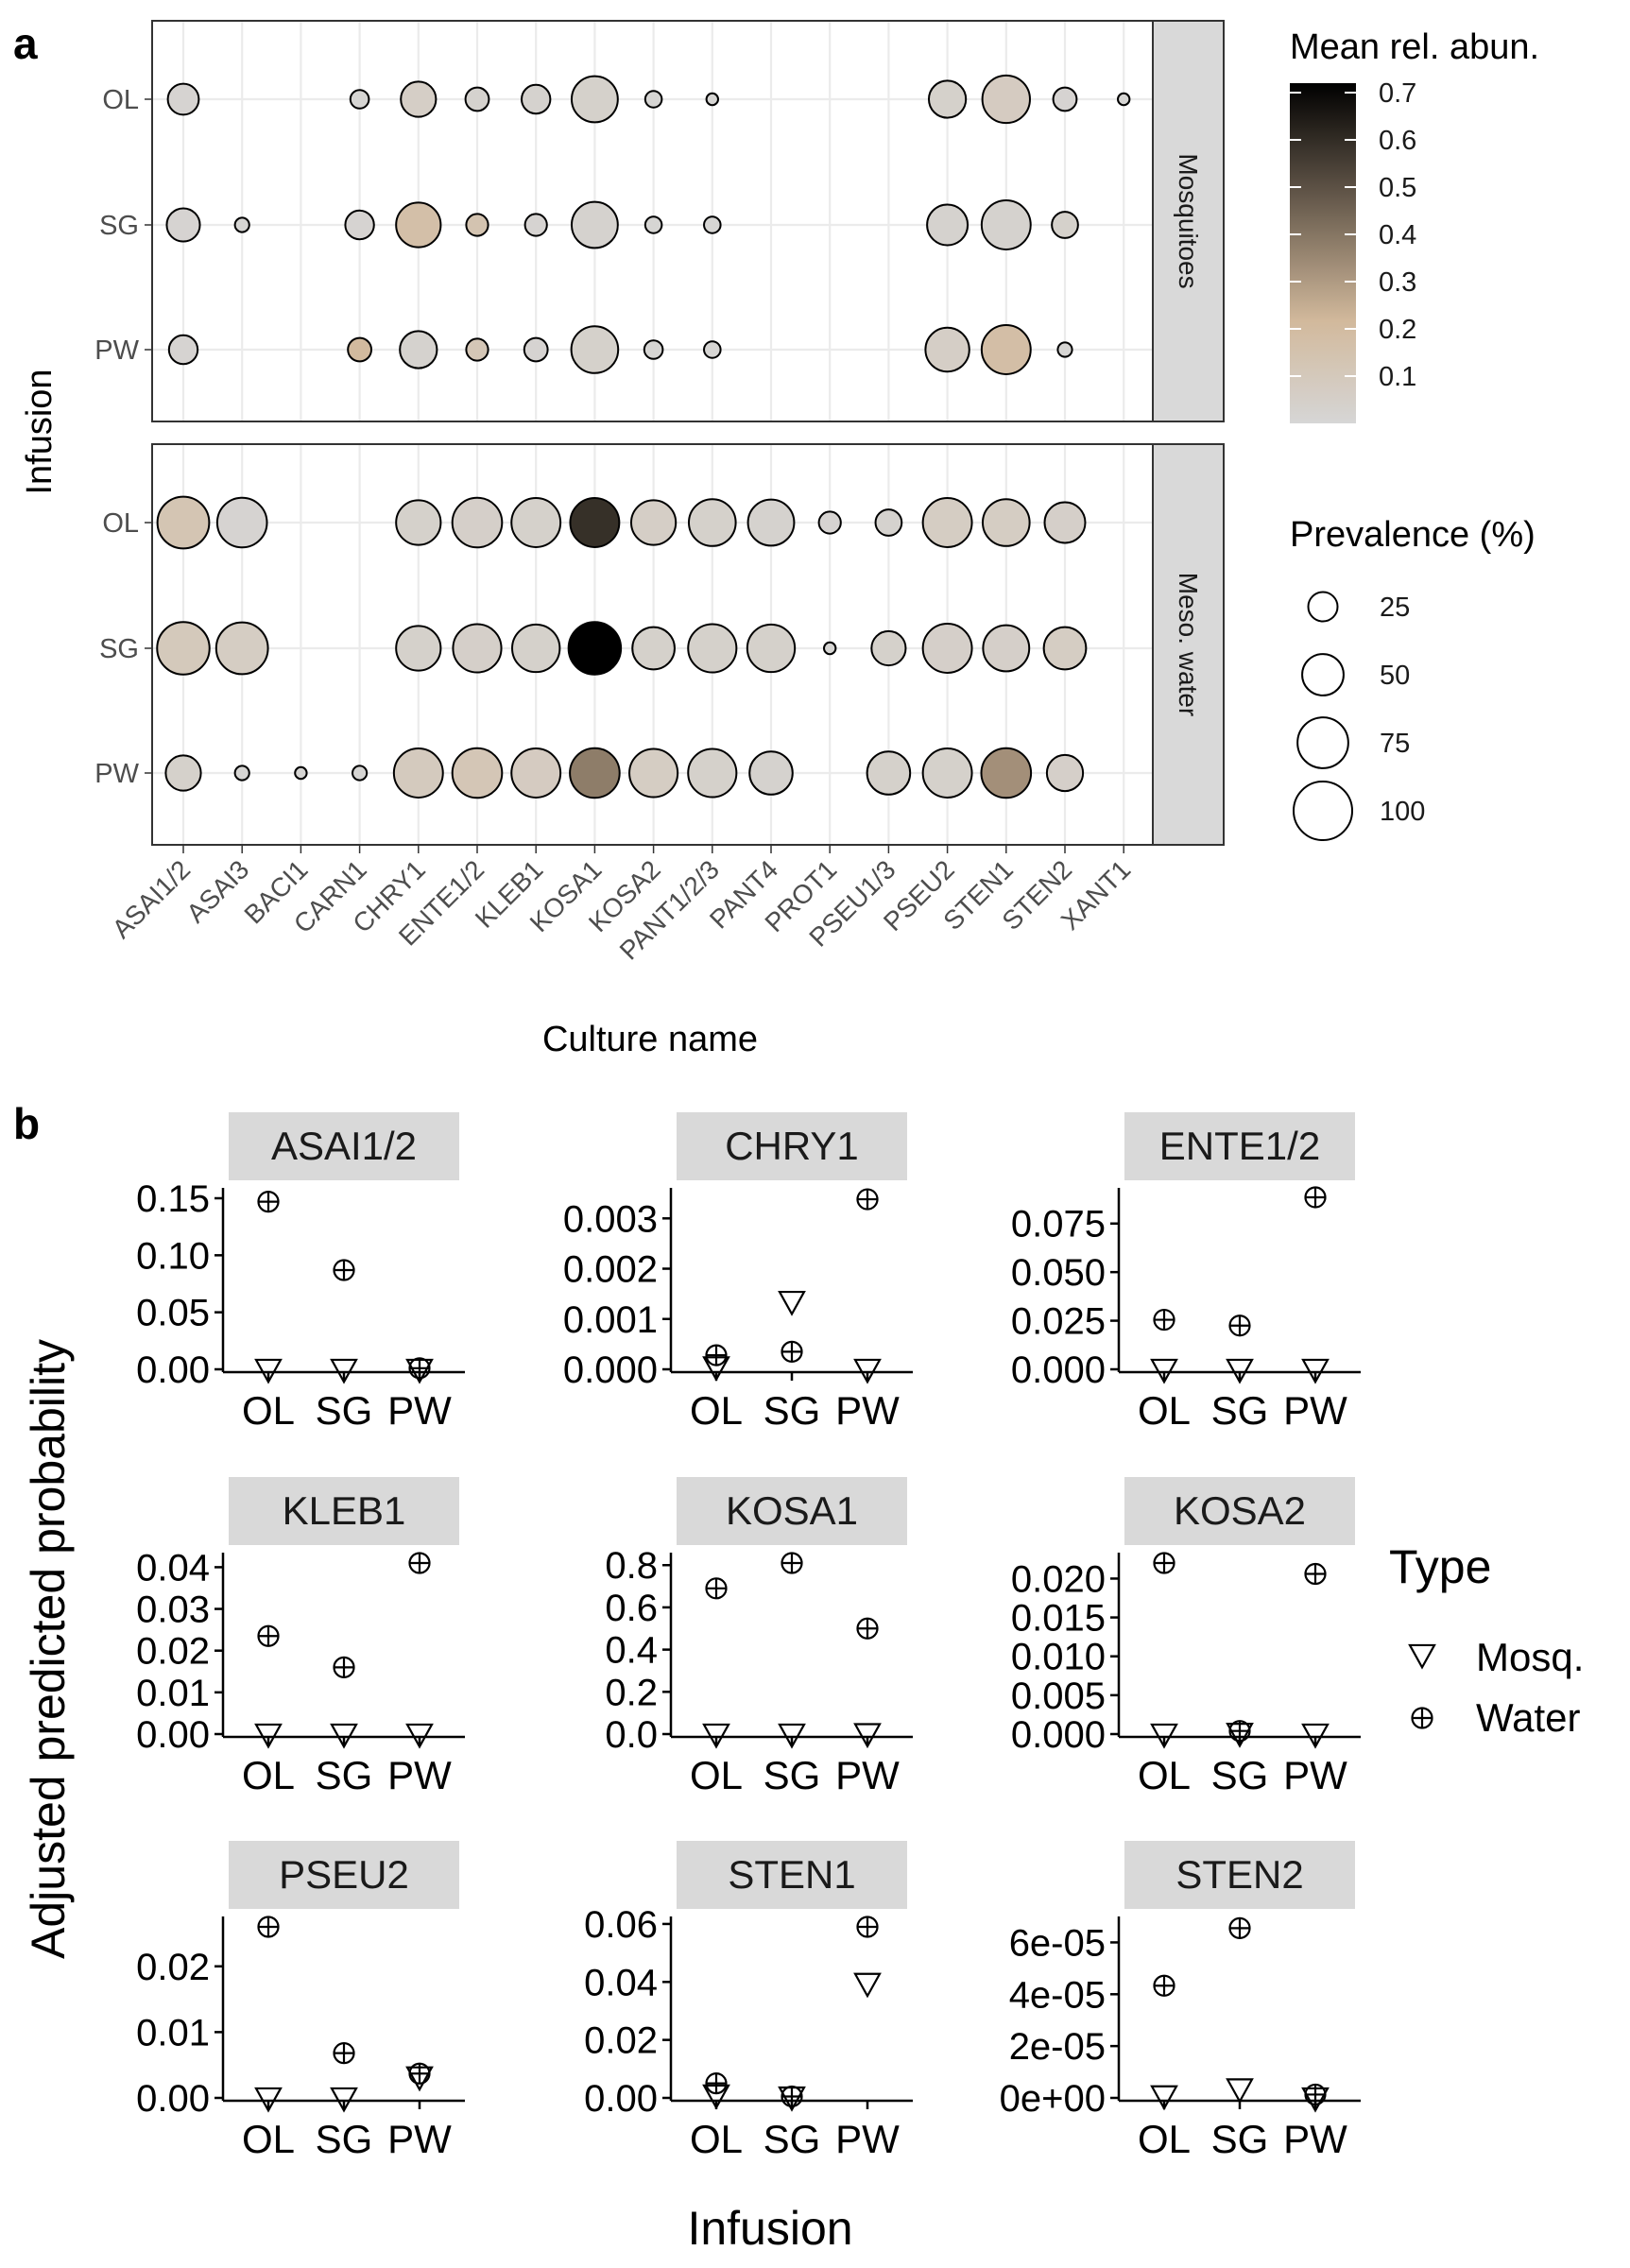  What do you see at coordinates (594, 224) in the screenshot?
I see `bubble-kosa1-sg` at bounding box center [594, 224].